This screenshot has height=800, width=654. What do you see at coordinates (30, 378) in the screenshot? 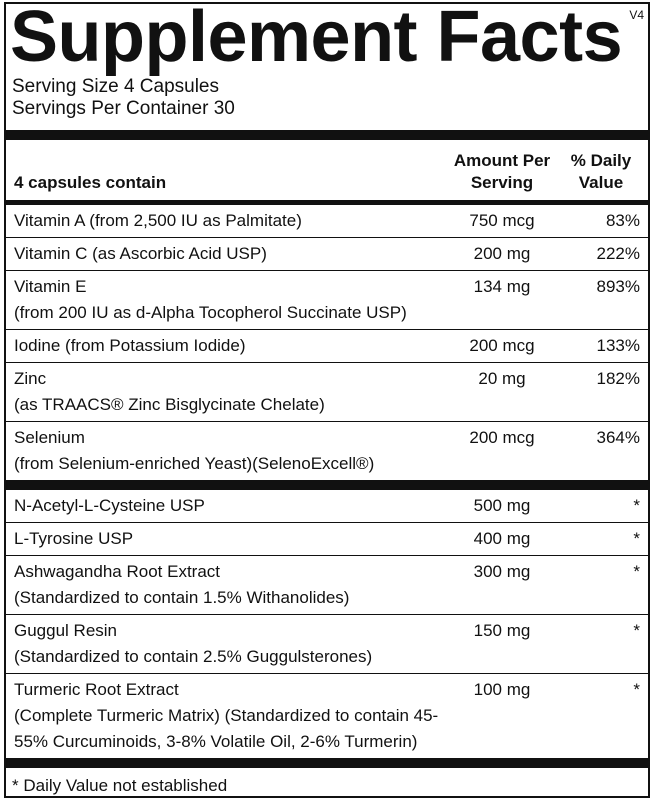
I see `nutrient-name: Zinc` at bounding box center [30, 378].